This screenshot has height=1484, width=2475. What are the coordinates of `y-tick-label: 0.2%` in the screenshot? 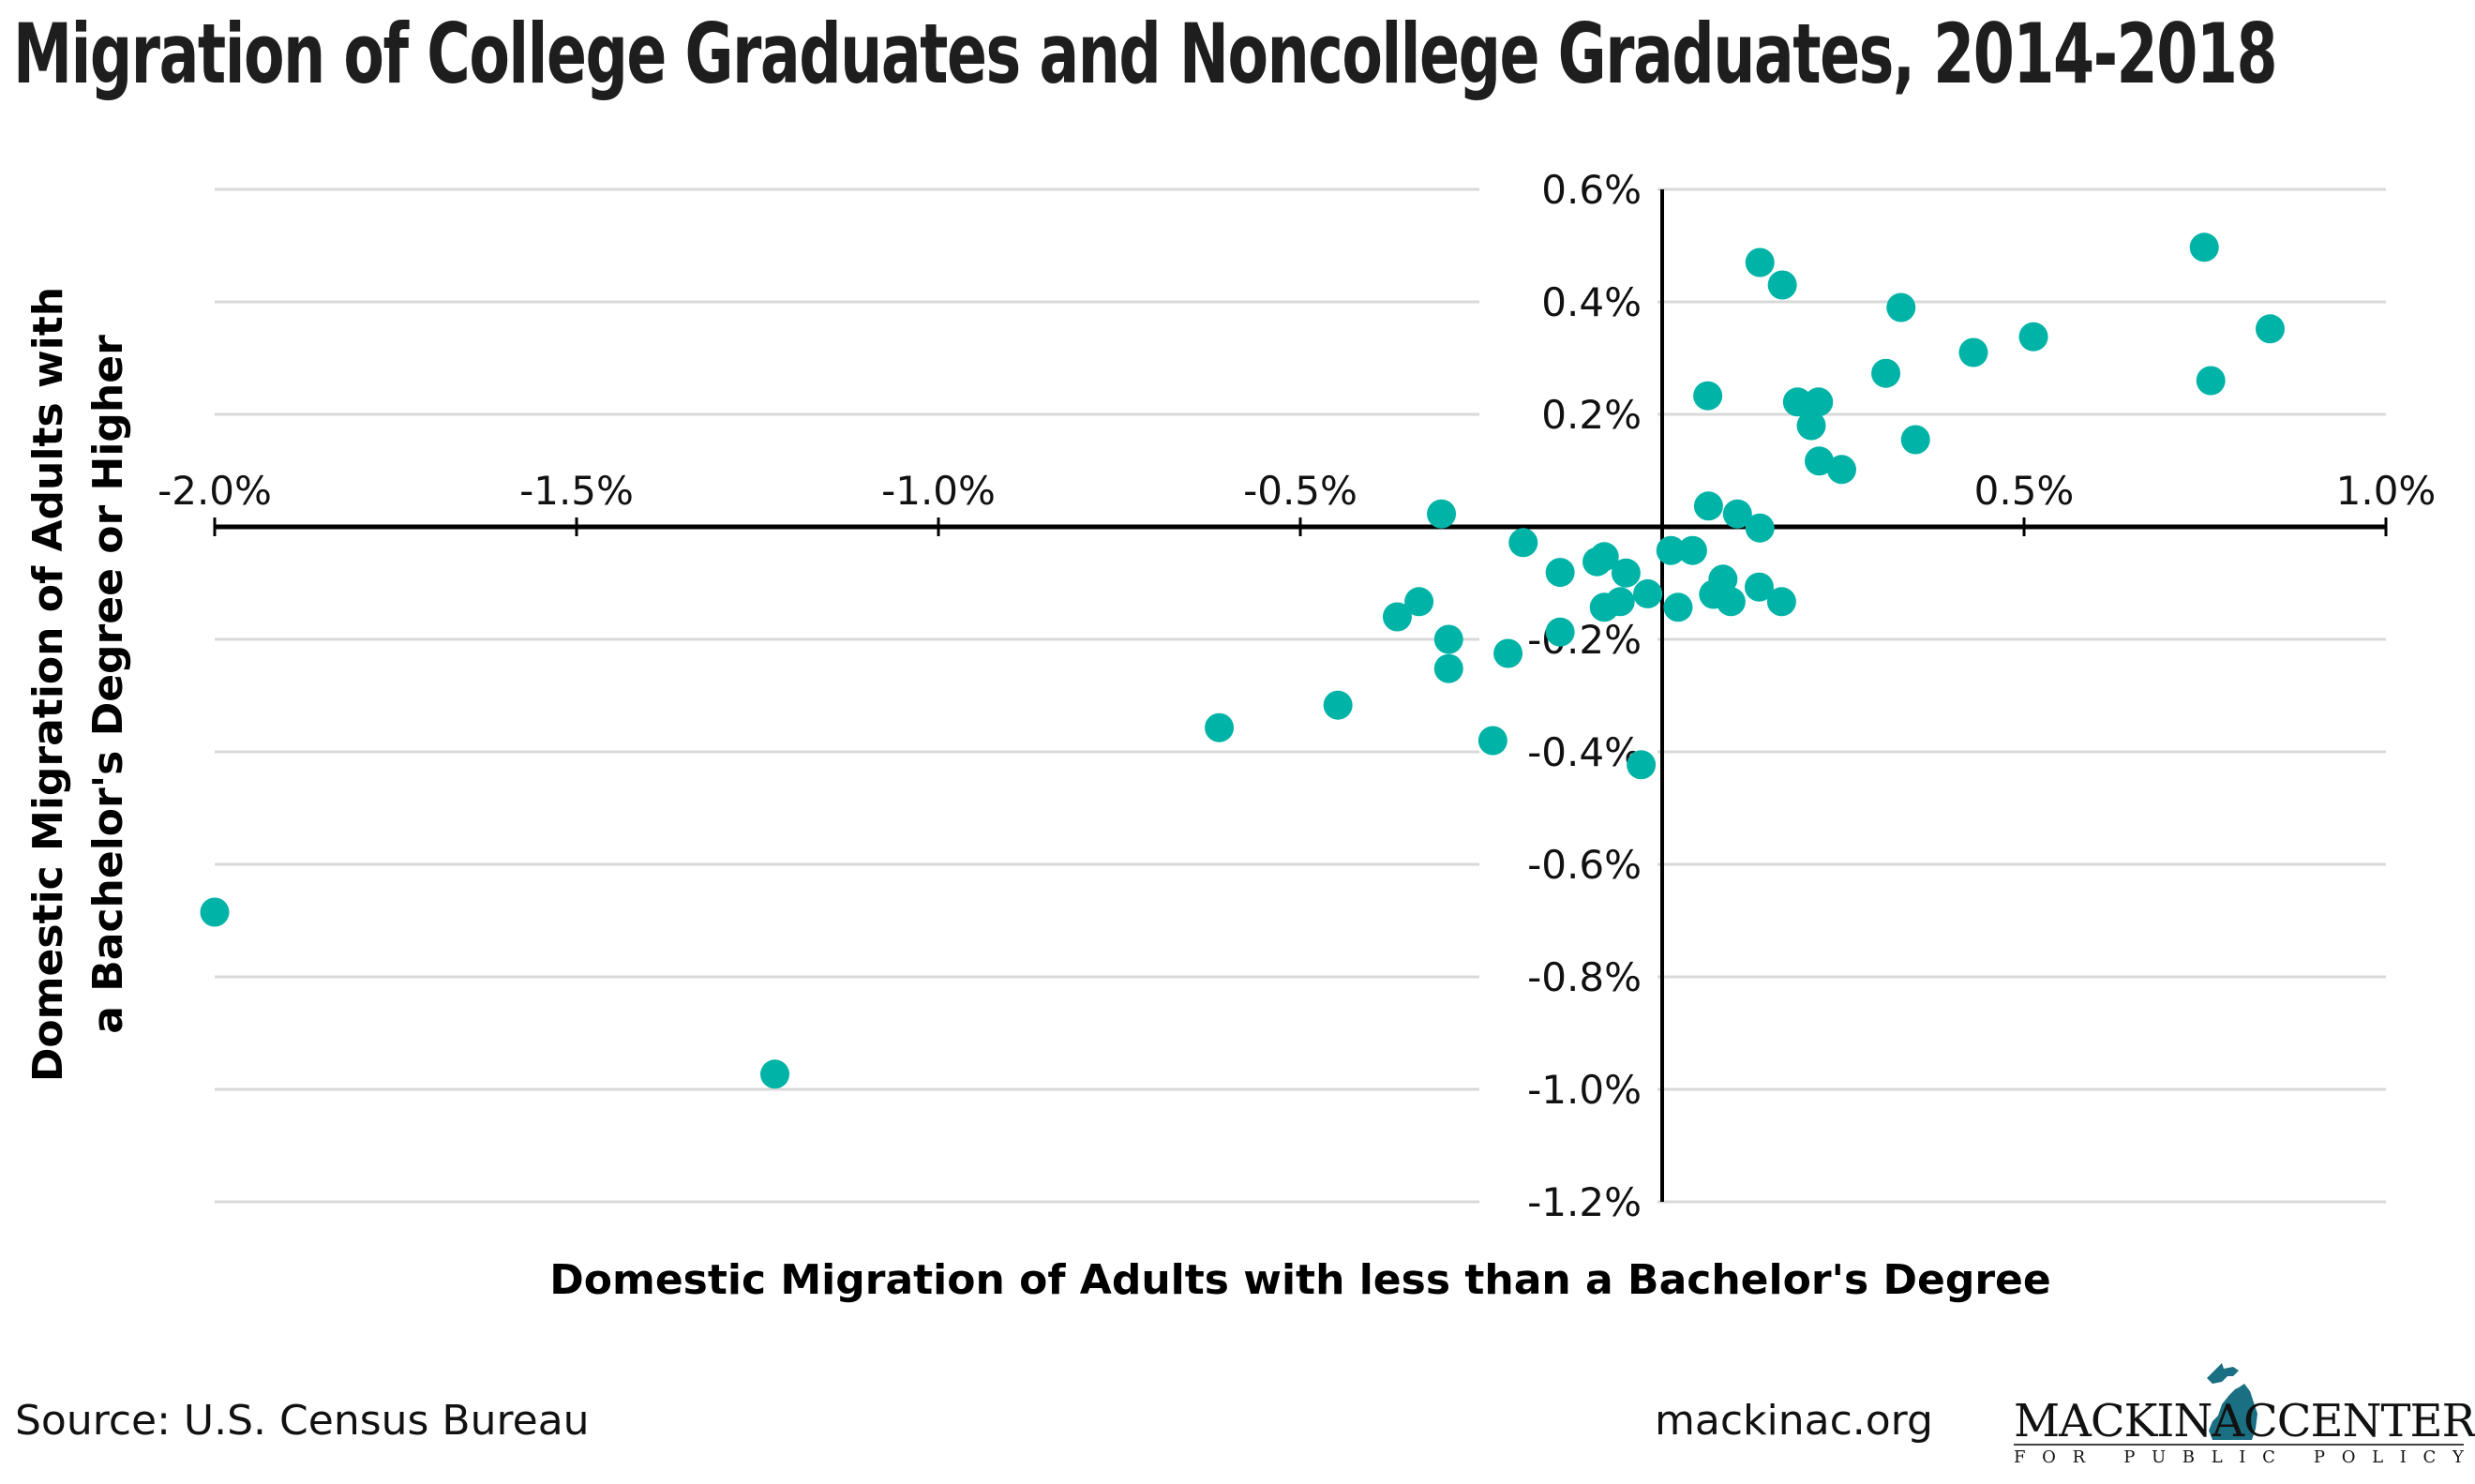 It's located at (1591, 415).